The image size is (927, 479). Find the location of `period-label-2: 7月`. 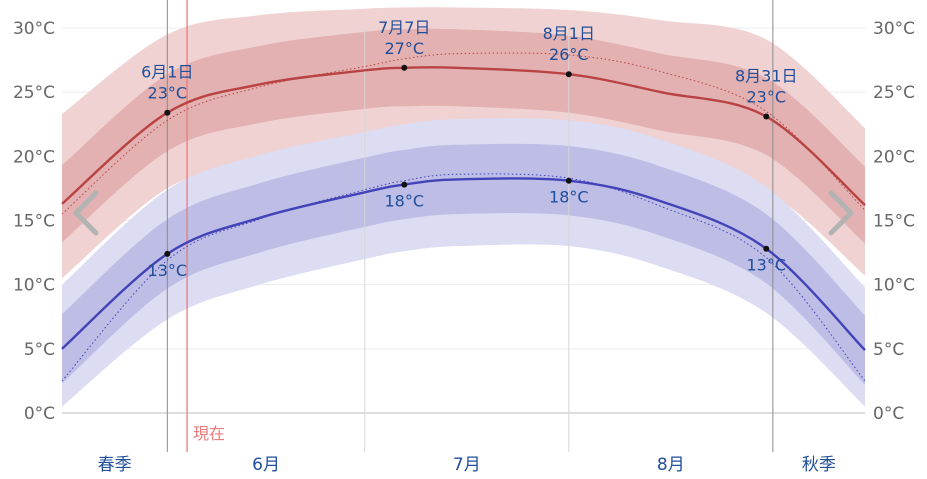

period-label-2: 7月 is located at coordinates (467, 465).